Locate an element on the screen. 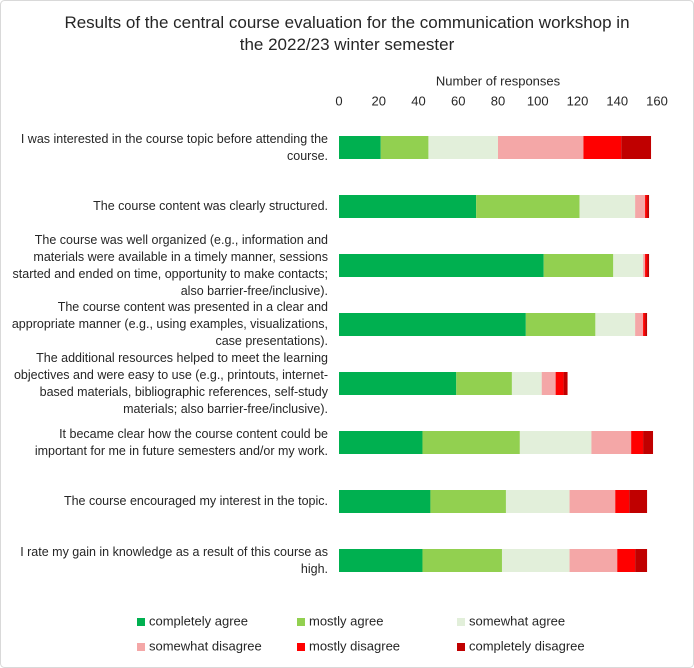  x-tick-label: 160 is located at coordinates (657, 100).